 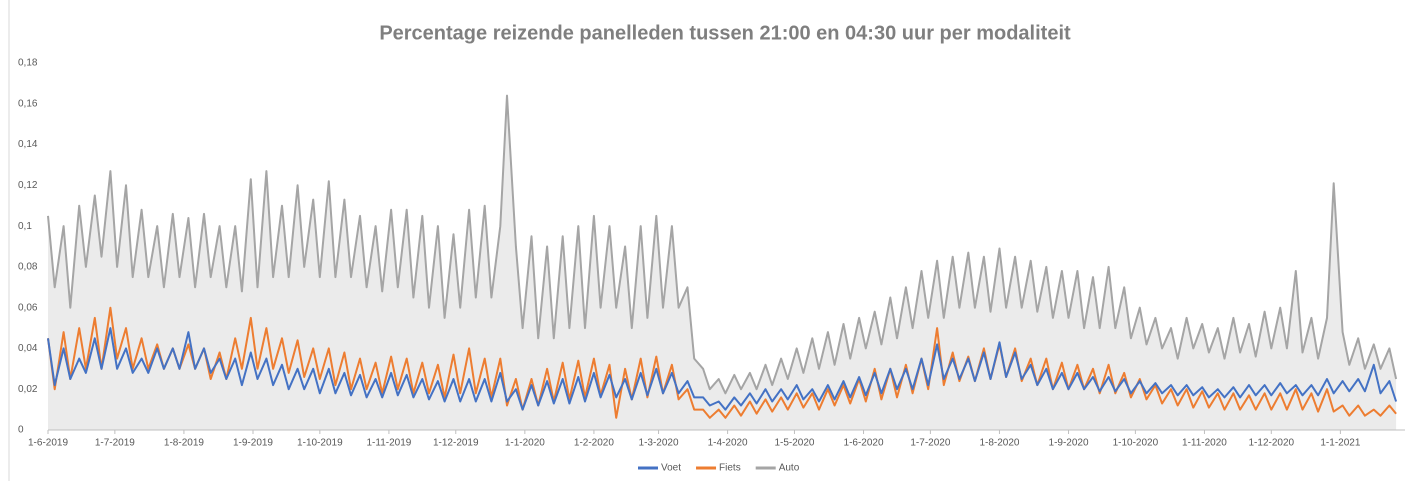 What do you see at coordinates (930, 443) in the screenshot?
I see `x-tick-label: 1-7-2020` at bounding box center [930, 443].